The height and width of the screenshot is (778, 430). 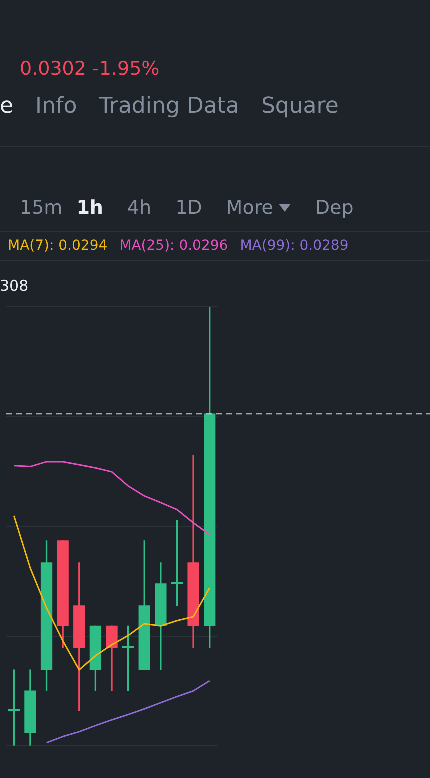 What do you see at coordinates (58, 246) in the screenshot?
I see `text: MA(7): 0.0294` at bounding box center [58, 246].